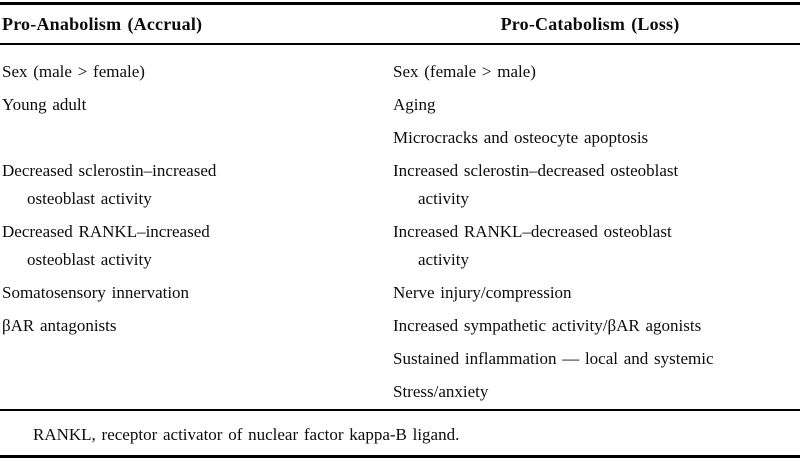  I want to click on cell-catabolism: Microcracks and osteocyte apoptosis, so click(590, 138).